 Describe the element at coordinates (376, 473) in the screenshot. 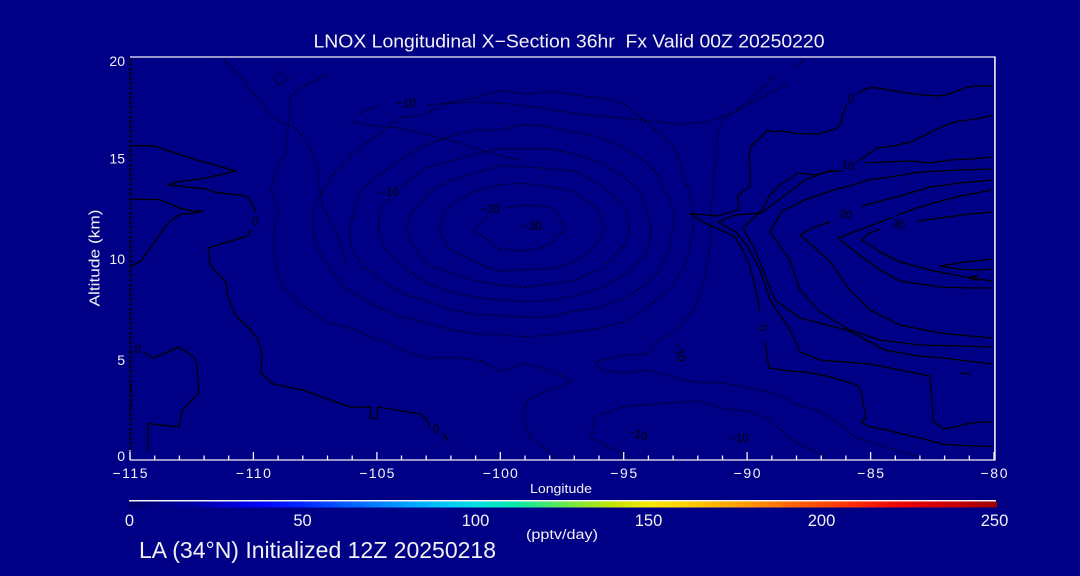

I see `svg-text: −105` at that location.